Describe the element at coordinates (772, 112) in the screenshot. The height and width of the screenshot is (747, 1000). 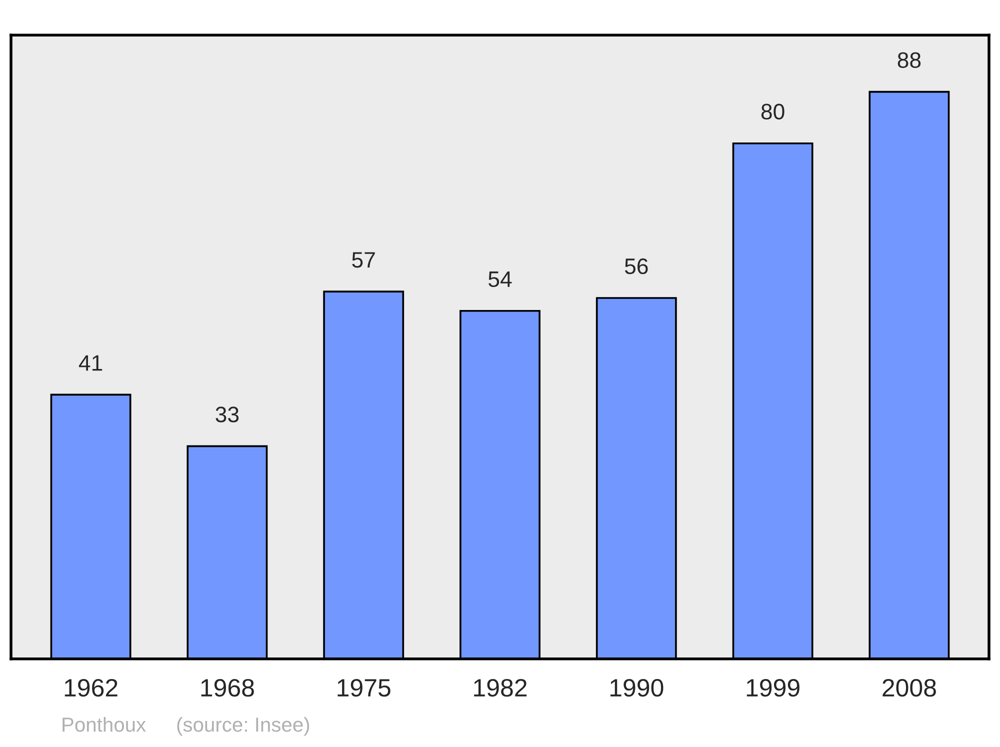
I see `data-label: 80` at that location.